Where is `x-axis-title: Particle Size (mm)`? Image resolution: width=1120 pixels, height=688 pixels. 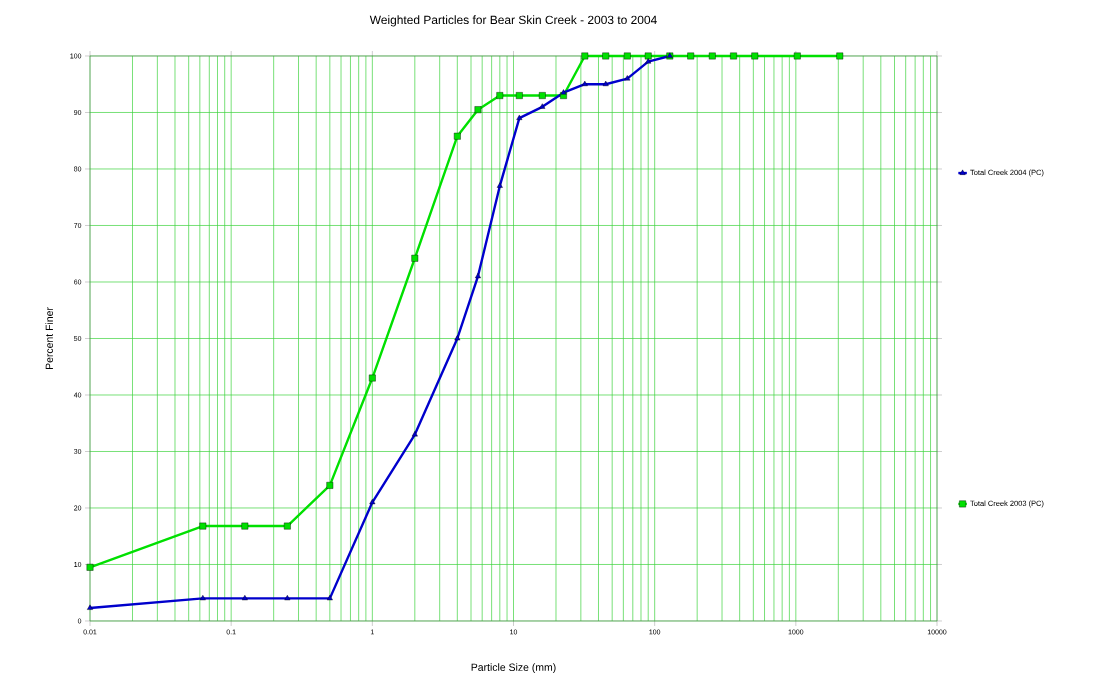 x-axis-title: Particle Size (mm) is located at coordinates (513, 668).